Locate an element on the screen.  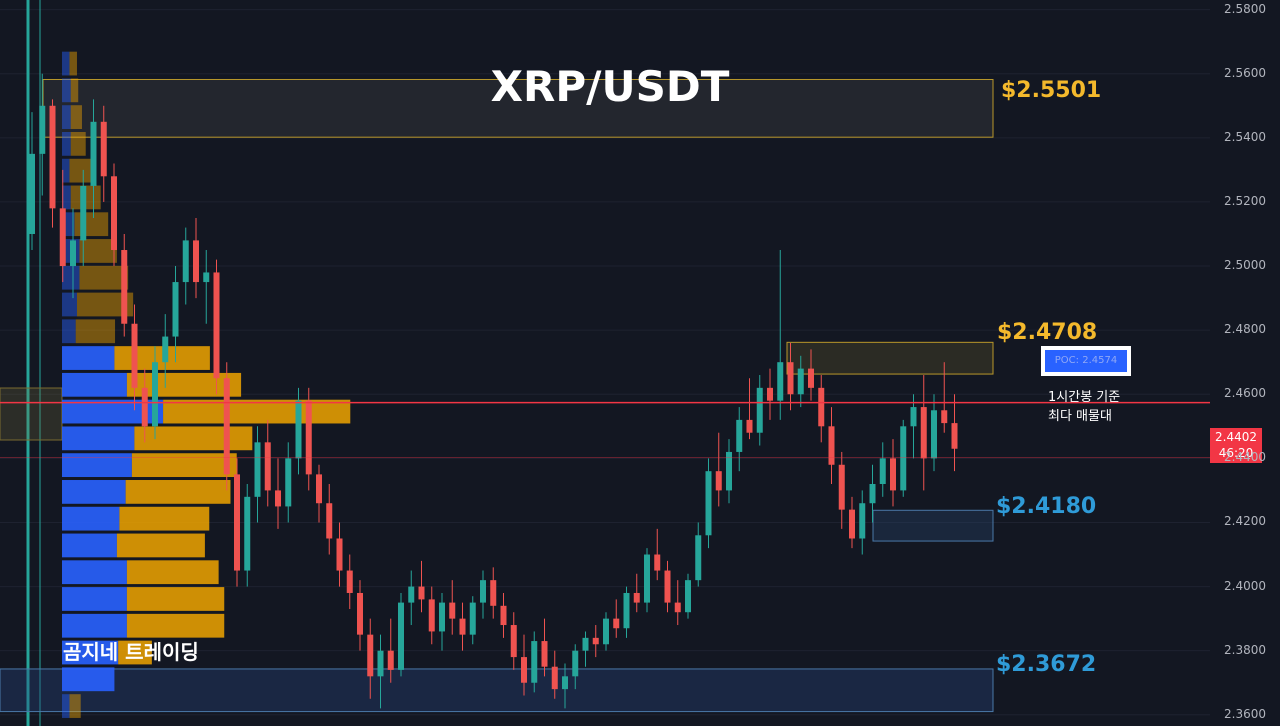
price-axis-tick-6: 2.4600 is located at coordinates (1245, 393).